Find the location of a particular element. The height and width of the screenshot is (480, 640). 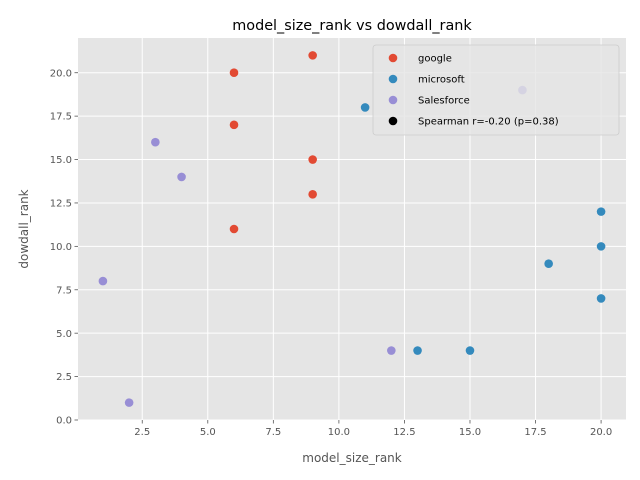

y-tick-label: 7.5 is located at coordinates (64, 290).